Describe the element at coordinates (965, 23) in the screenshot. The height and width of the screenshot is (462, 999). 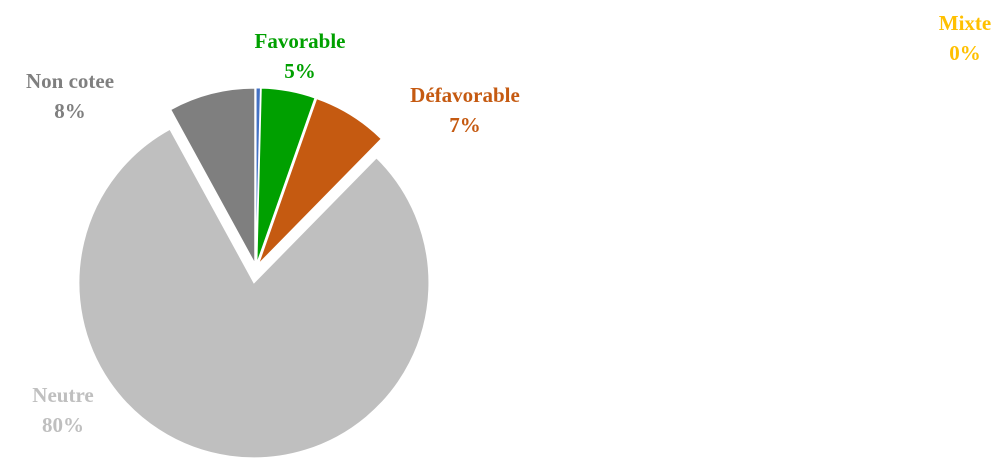
I see `slice-label: Mixte` at that location.